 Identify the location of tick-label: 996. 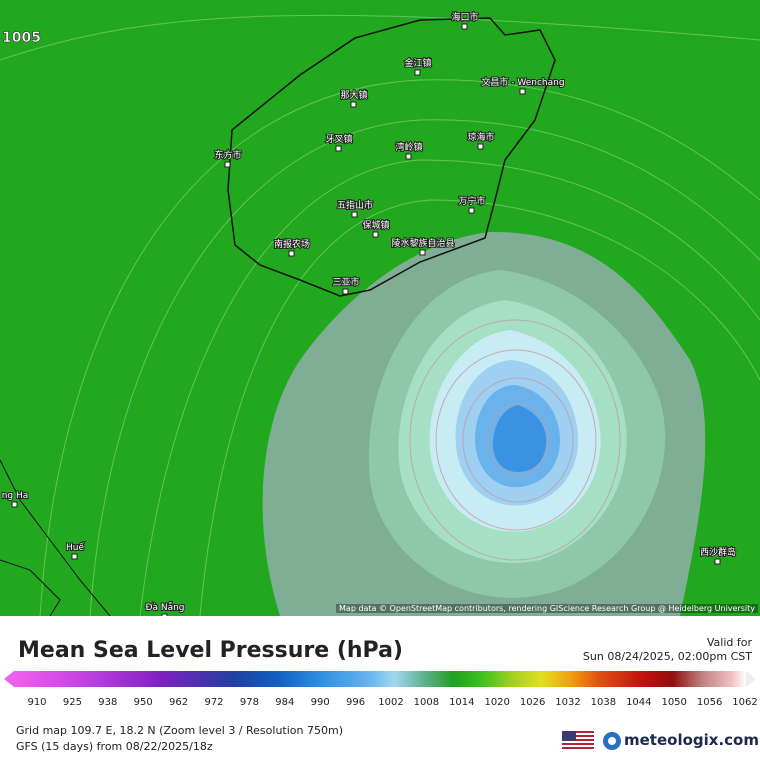
(356, 702).